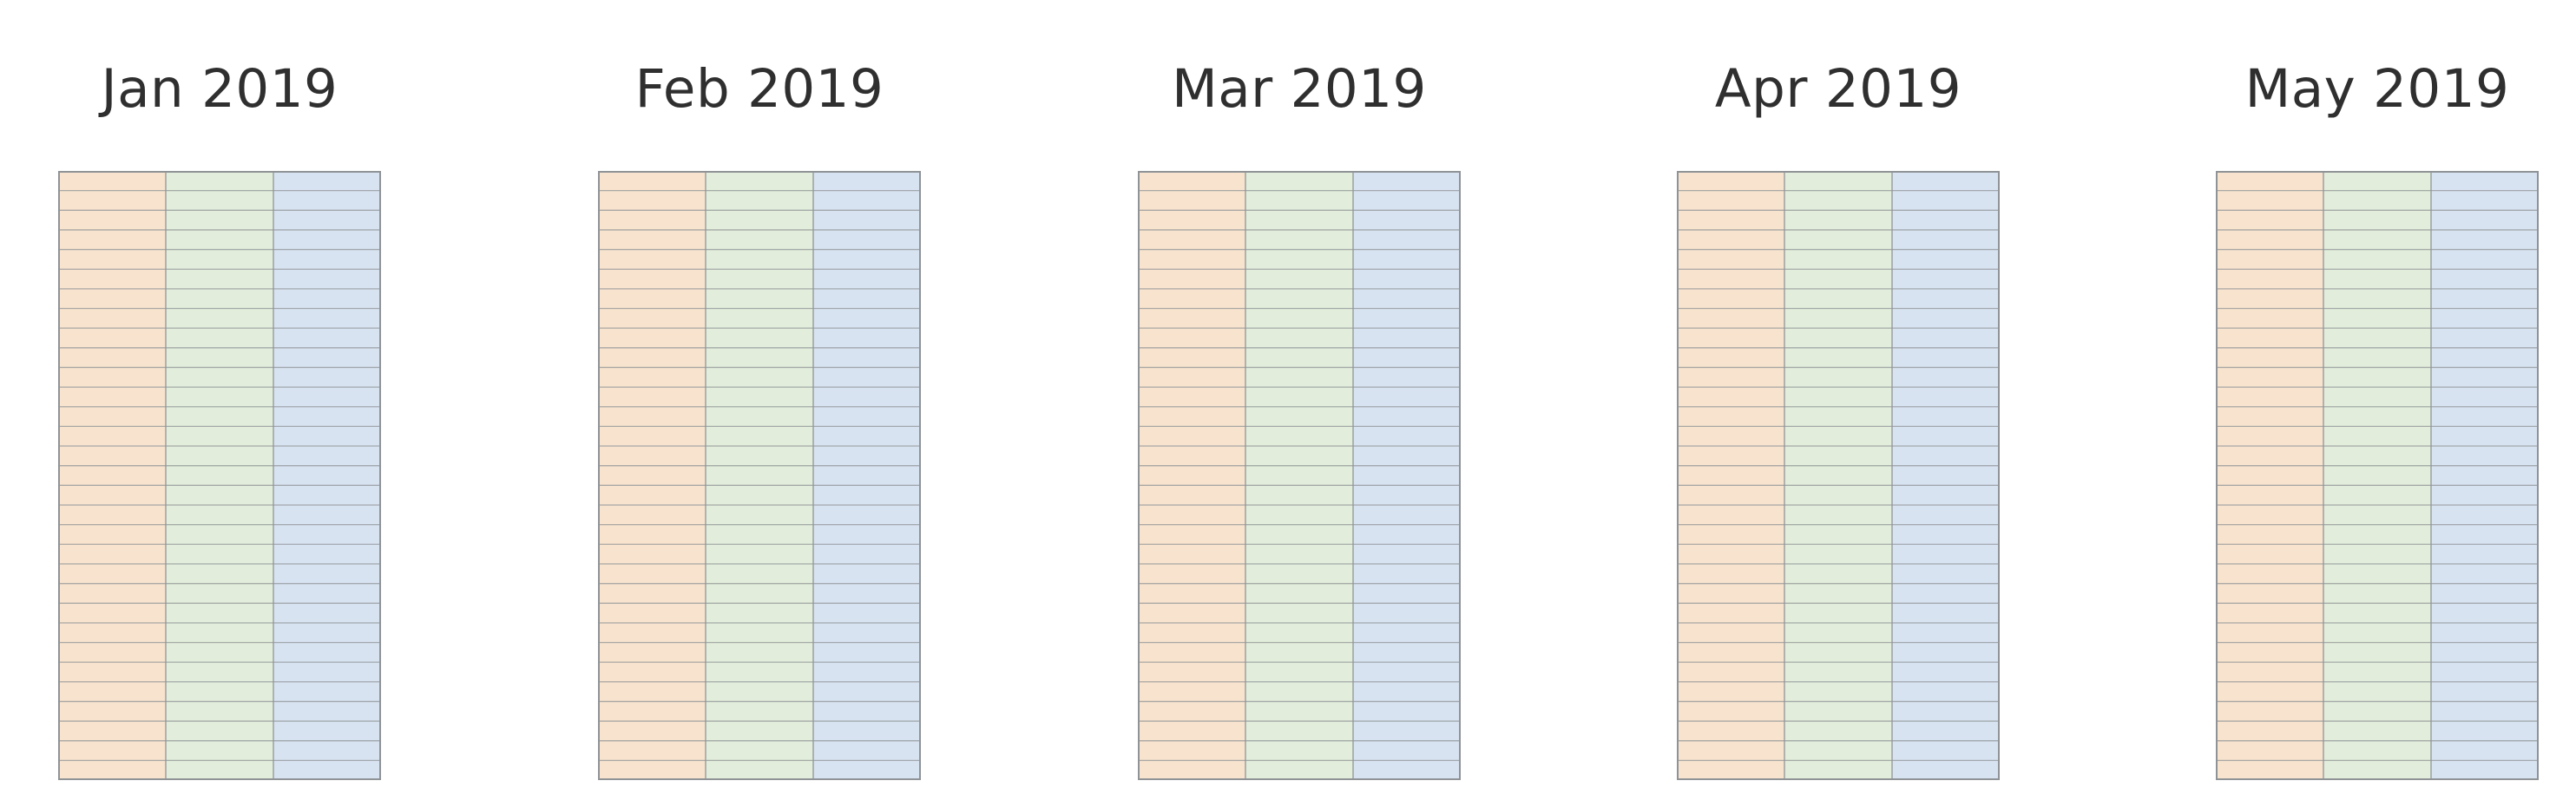 Image resolution: width=2576 pixels, height=807 pixels. I want to click on month-title: Jan 2019, so click(219, 89).